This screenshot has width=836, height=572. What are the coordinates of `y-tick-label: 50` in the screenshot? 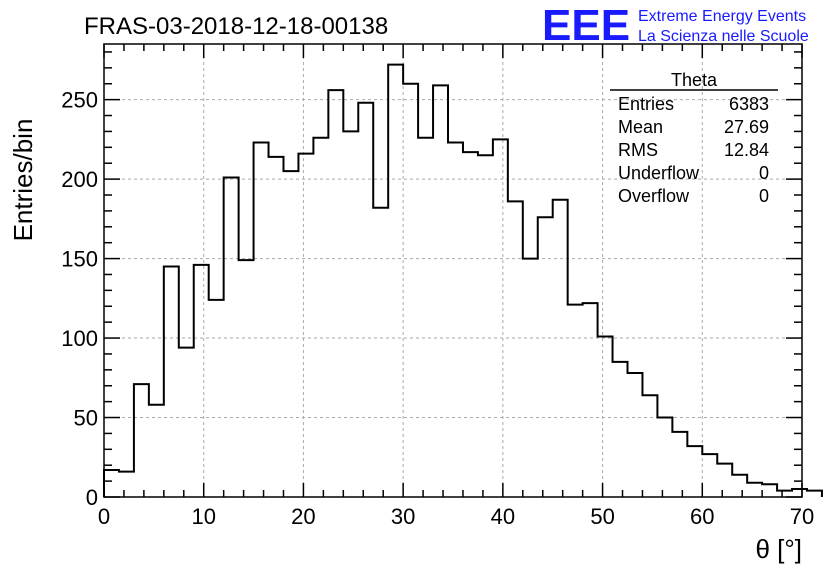 It's located at (86, 418).